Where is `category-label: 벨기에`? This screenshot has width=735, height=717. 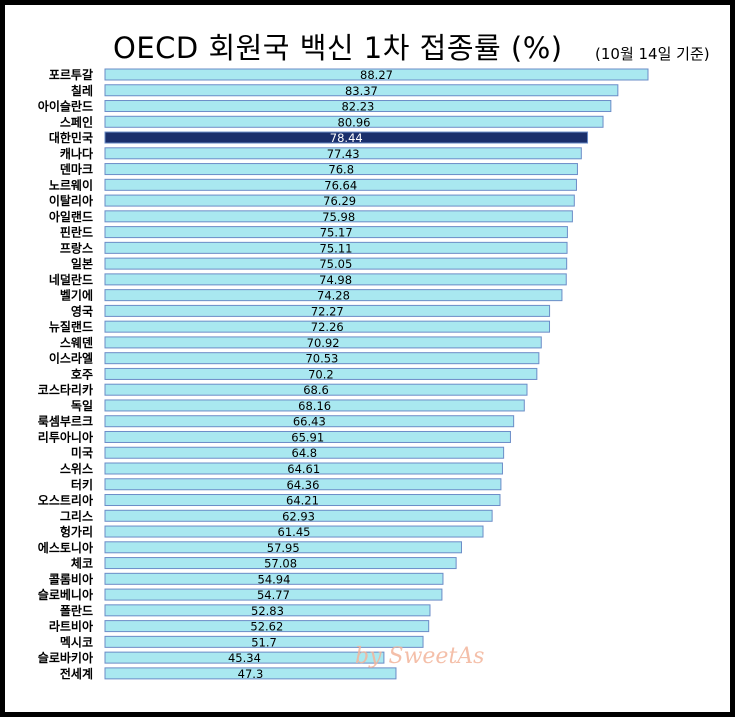
category-label: 벨기에 is located at coordinates (76, 295).